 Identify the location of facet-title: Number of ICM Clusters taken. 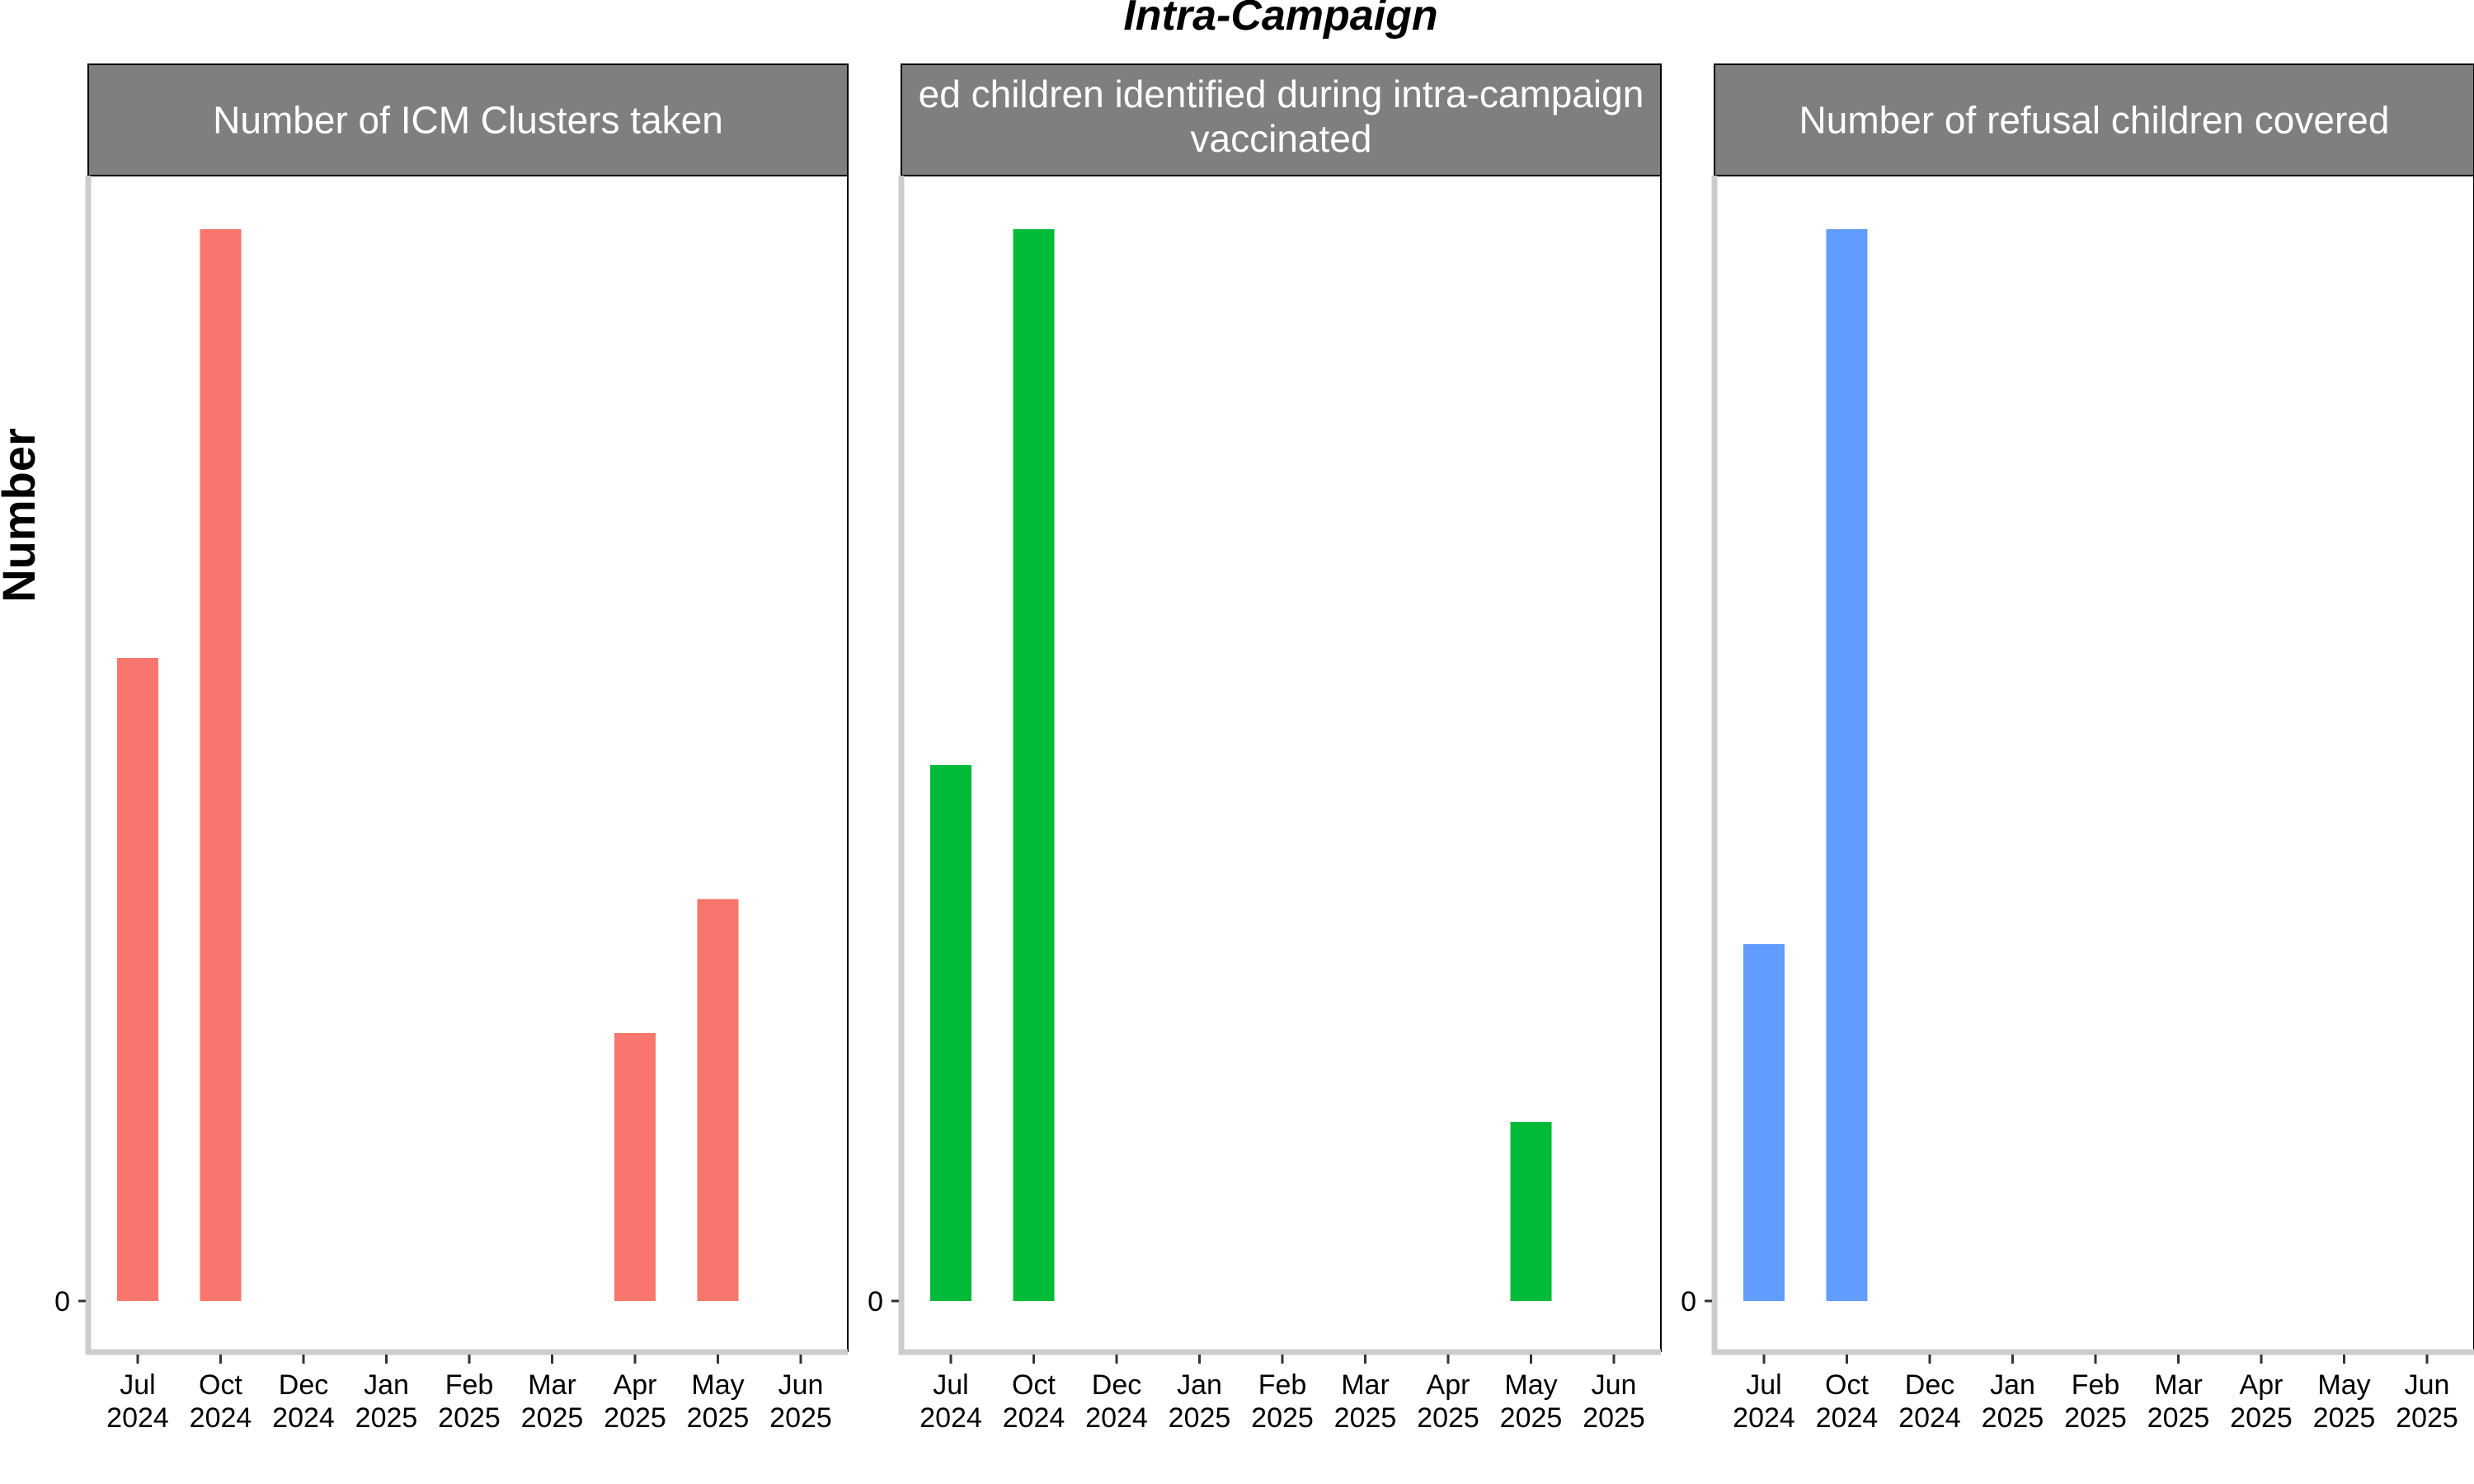
(468, 120).